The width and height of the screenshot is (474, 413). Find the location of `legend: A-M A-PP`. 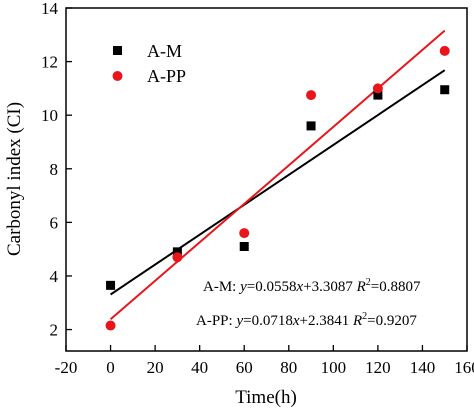

legend: A-M A-PP is located at coordinates (149, 63).